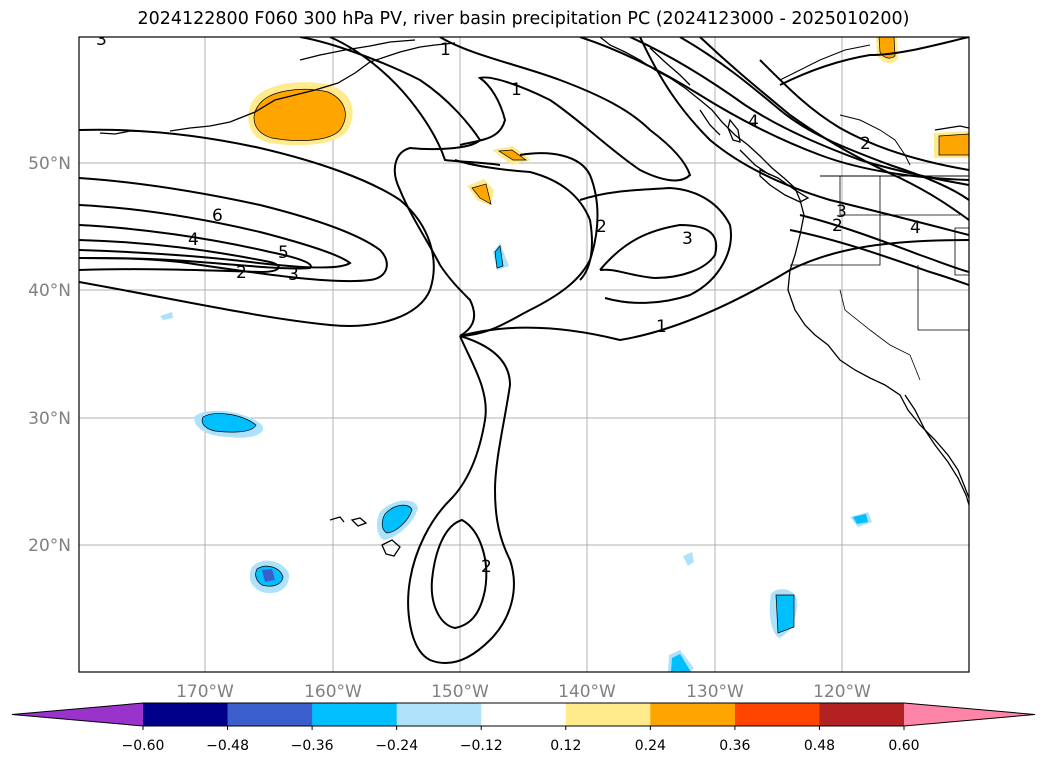 The image size is (1047, 765). What do you see at coordinates (77, 714) in the screenshot?
I see `colorbar-extend-low` at bounding box center [77, 714].